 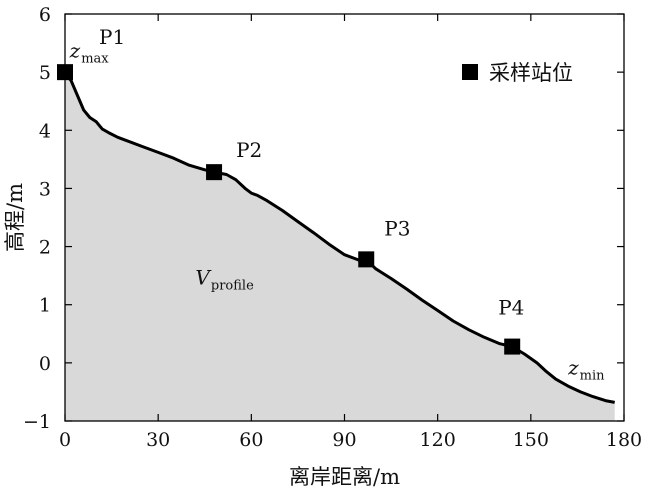 What do you see at coordinates (624, 440) in the screenshot?
I see `x-tick-label: 180` at bounding box center [624, 440].